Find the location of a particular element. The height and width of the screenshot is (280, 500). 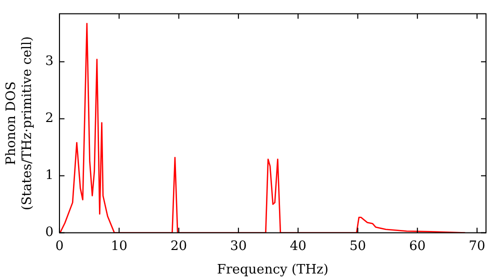

x-tick-label: 30 is located at coordinates (238, 246).